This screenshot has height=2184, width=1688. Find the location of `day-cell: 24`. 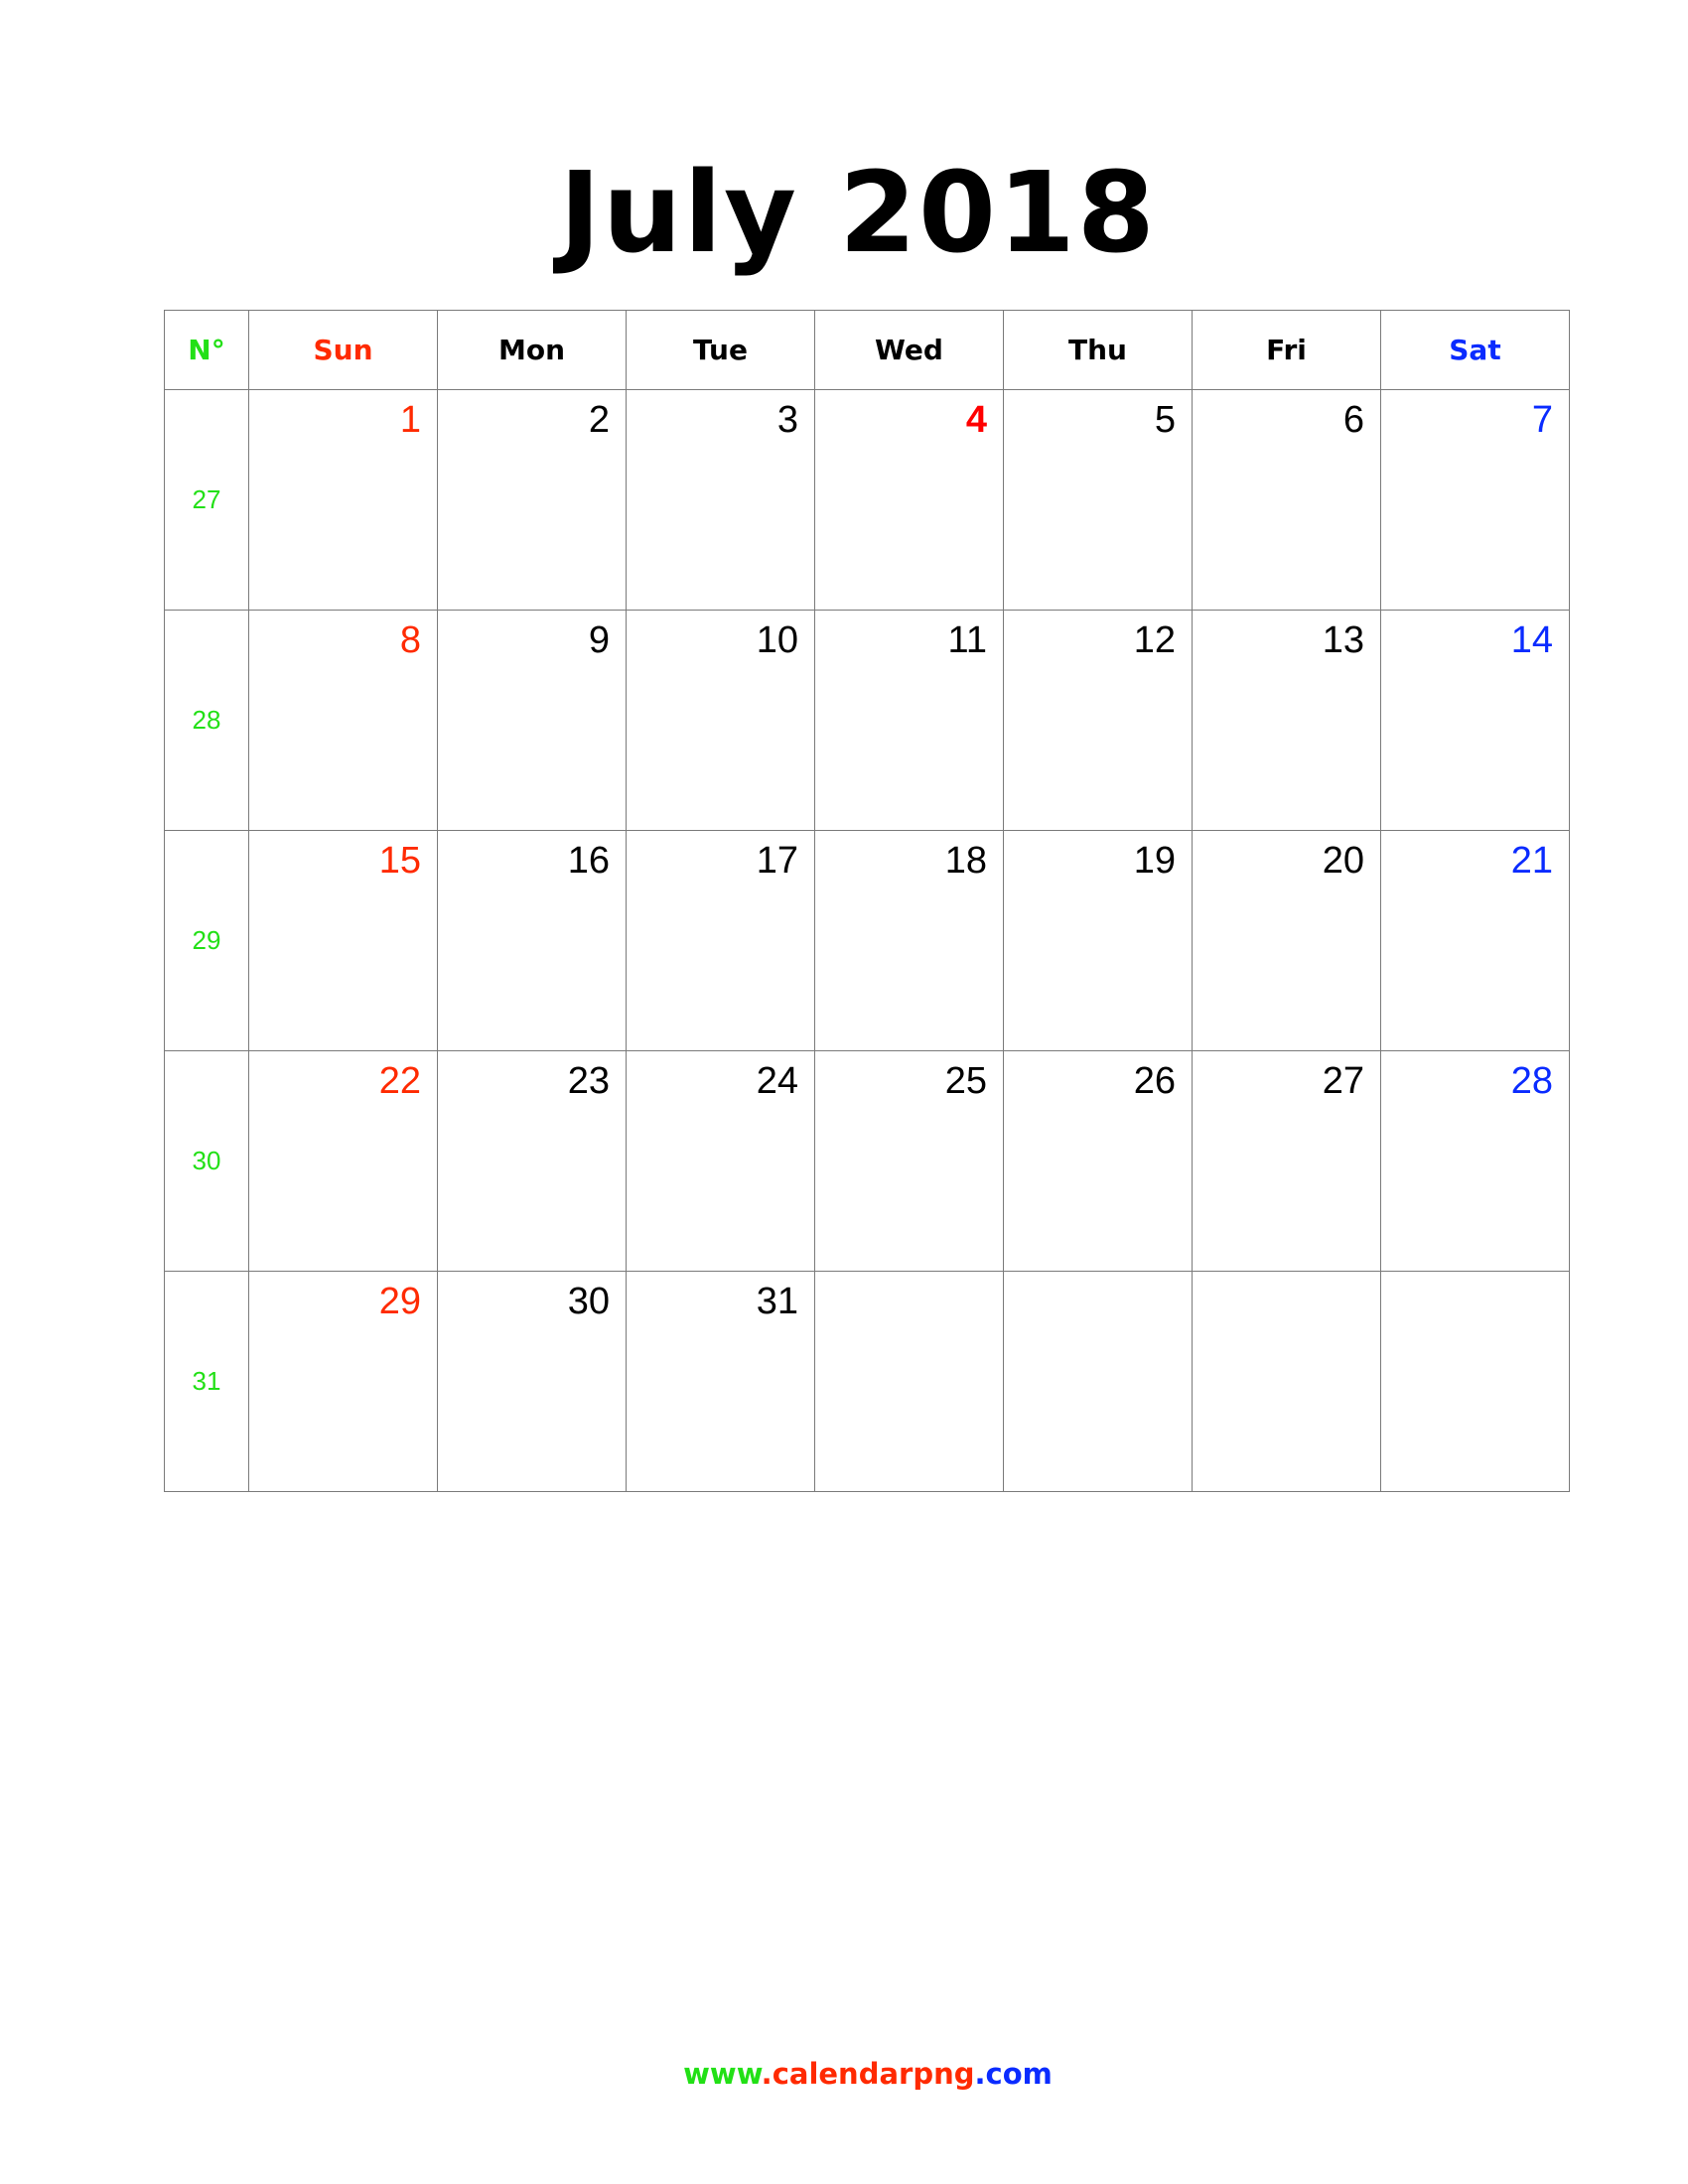

day-cell: 24 is located at coordinates (720, 1161).